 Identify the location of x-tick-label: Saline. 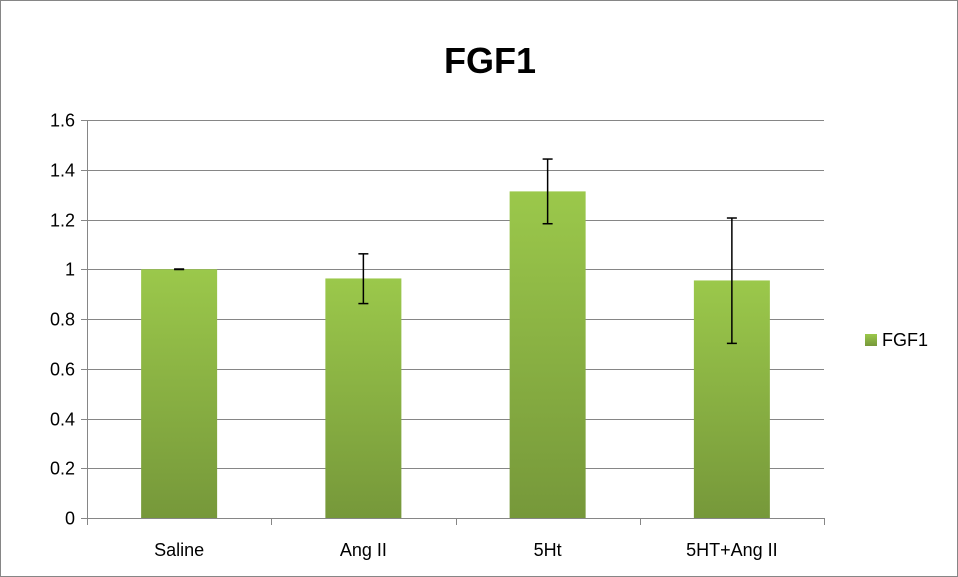
(179, 550).